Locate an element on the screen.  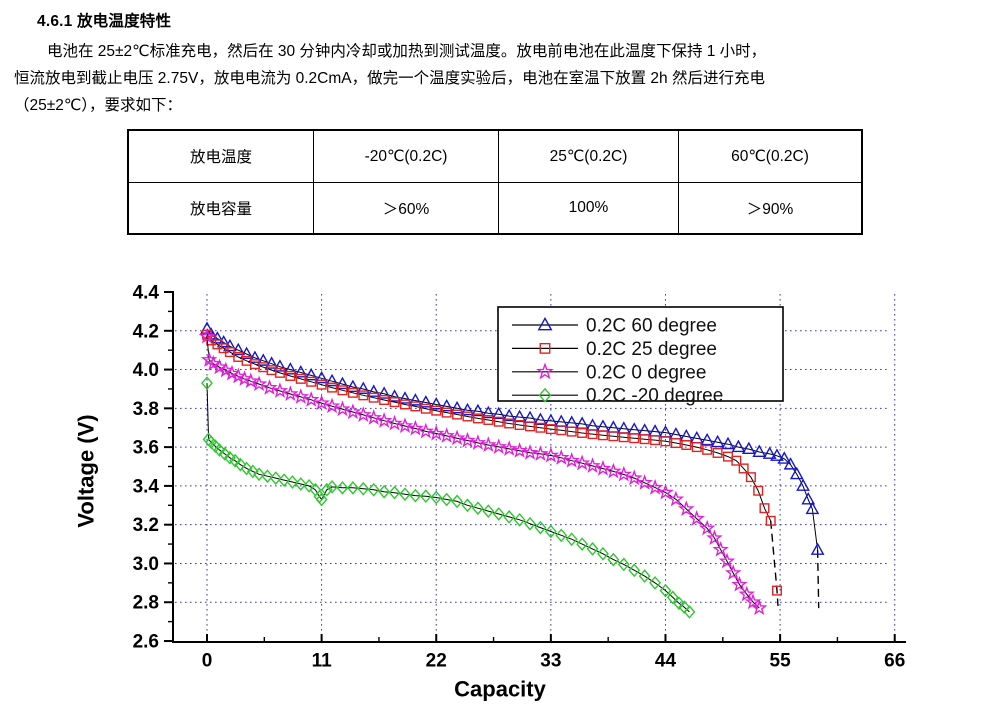
x-tick-label: 55 is located at coordinates (781, 661).